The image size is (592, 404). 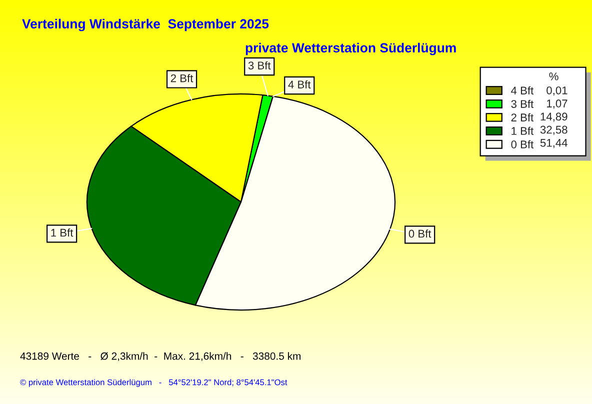 What do you see at coordinates (554, 117) in the screenshot?
I see `data-label: 14,89` at bounding box center [554, 117].